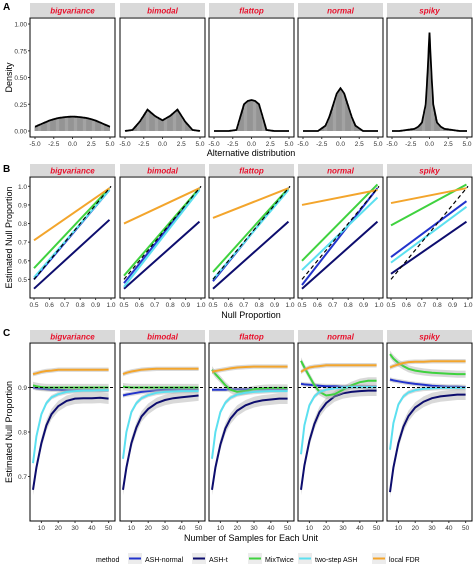 The image size is (474, 568). I want to click on y-tick-label: 0.25, so click(20, 105).